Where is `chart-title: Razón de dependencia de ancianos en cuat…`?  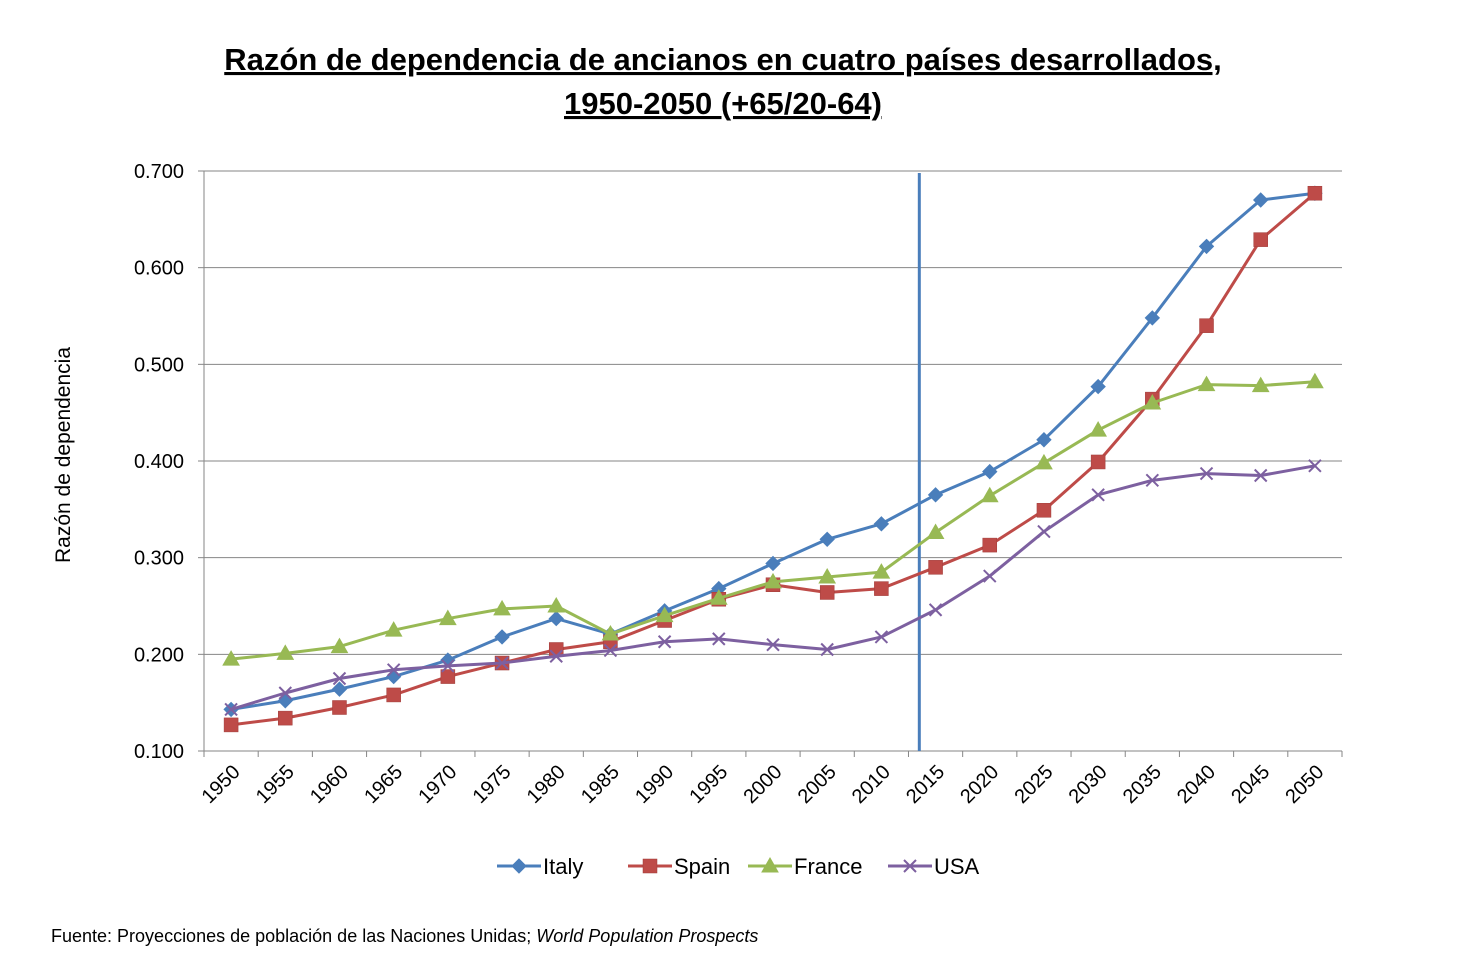 chart-title: Razón de dependencia de ancianos en cuat… is located at coordinates (722, 81).